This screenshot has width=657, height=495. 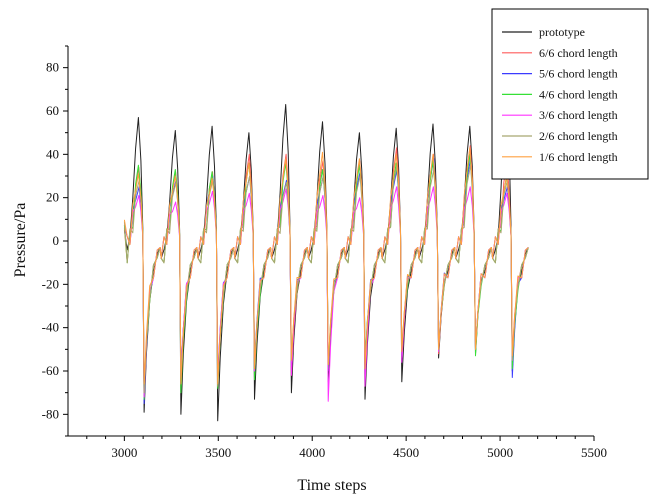 What do you see at coordinates (56, 240) in the screenshot?
I see `y-tick-label: 0` at bounding box center [56, 240].